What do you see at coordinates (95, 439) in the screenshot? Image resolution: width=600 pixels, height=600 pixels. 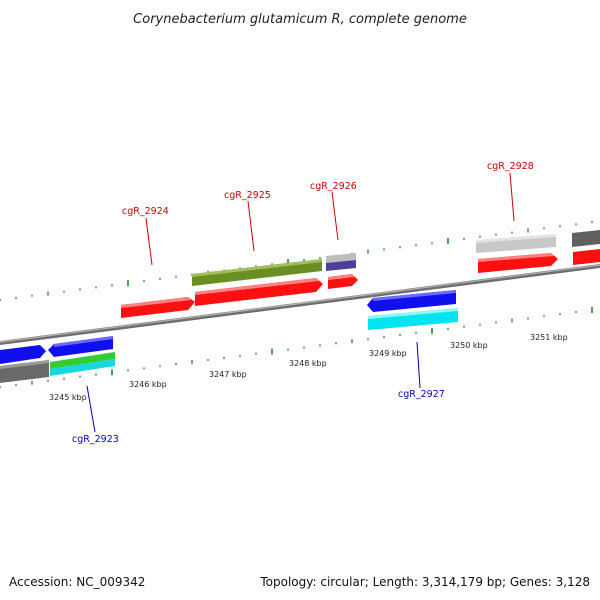 I see `gene-label-cgR_2923: cgR_2923` at bounding box center [95, 439].